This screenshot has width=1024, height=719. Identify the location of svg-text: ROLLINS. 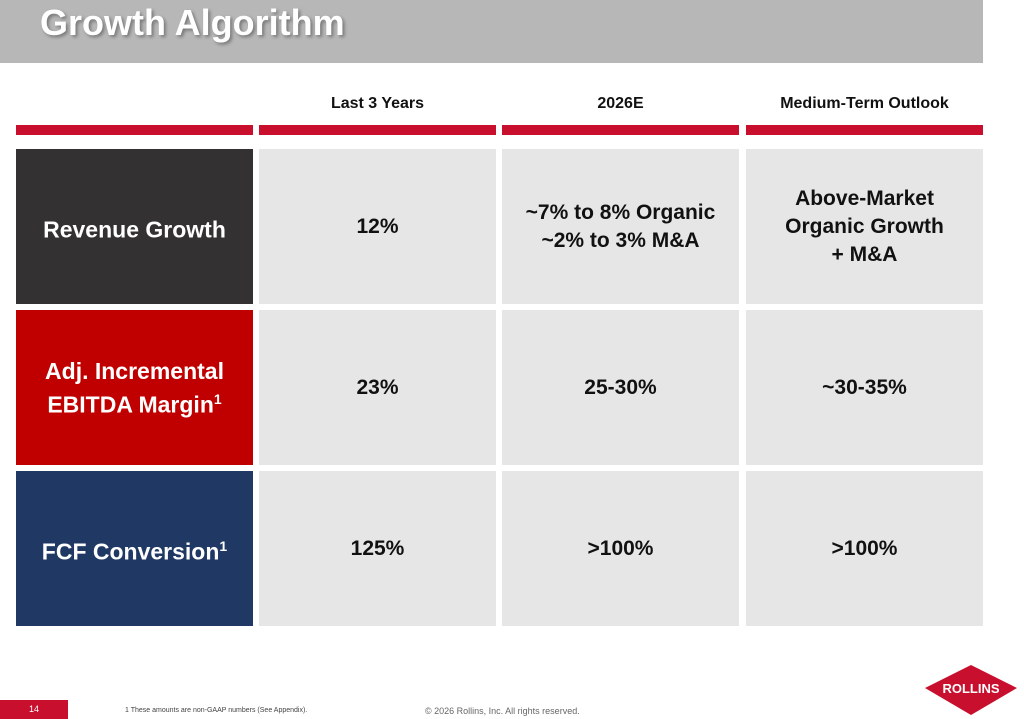
(970, 688).